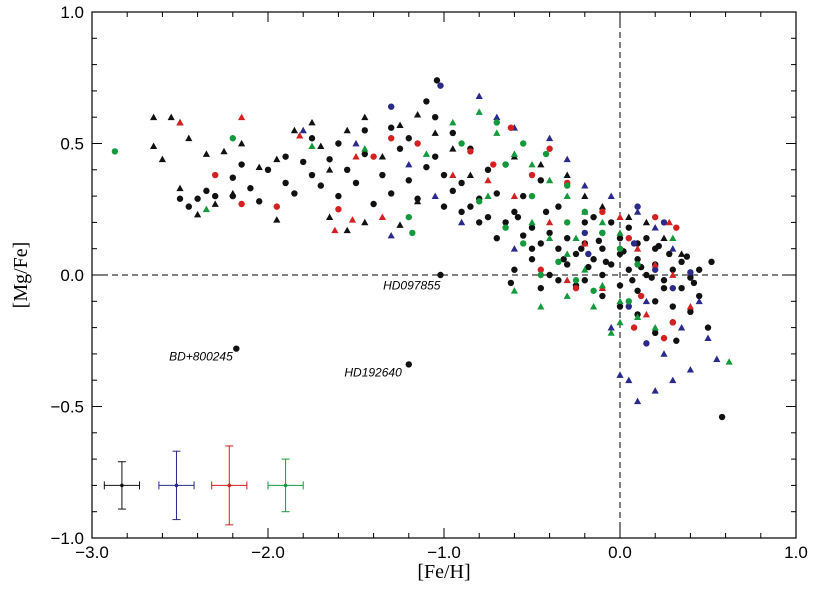 The width and height of the screenshot is (826, 589). What do you see at coordinates (443, 572) in the screenshot?
I see `x-axis-title: [Fe/H]` at bounding box center [443, 572].